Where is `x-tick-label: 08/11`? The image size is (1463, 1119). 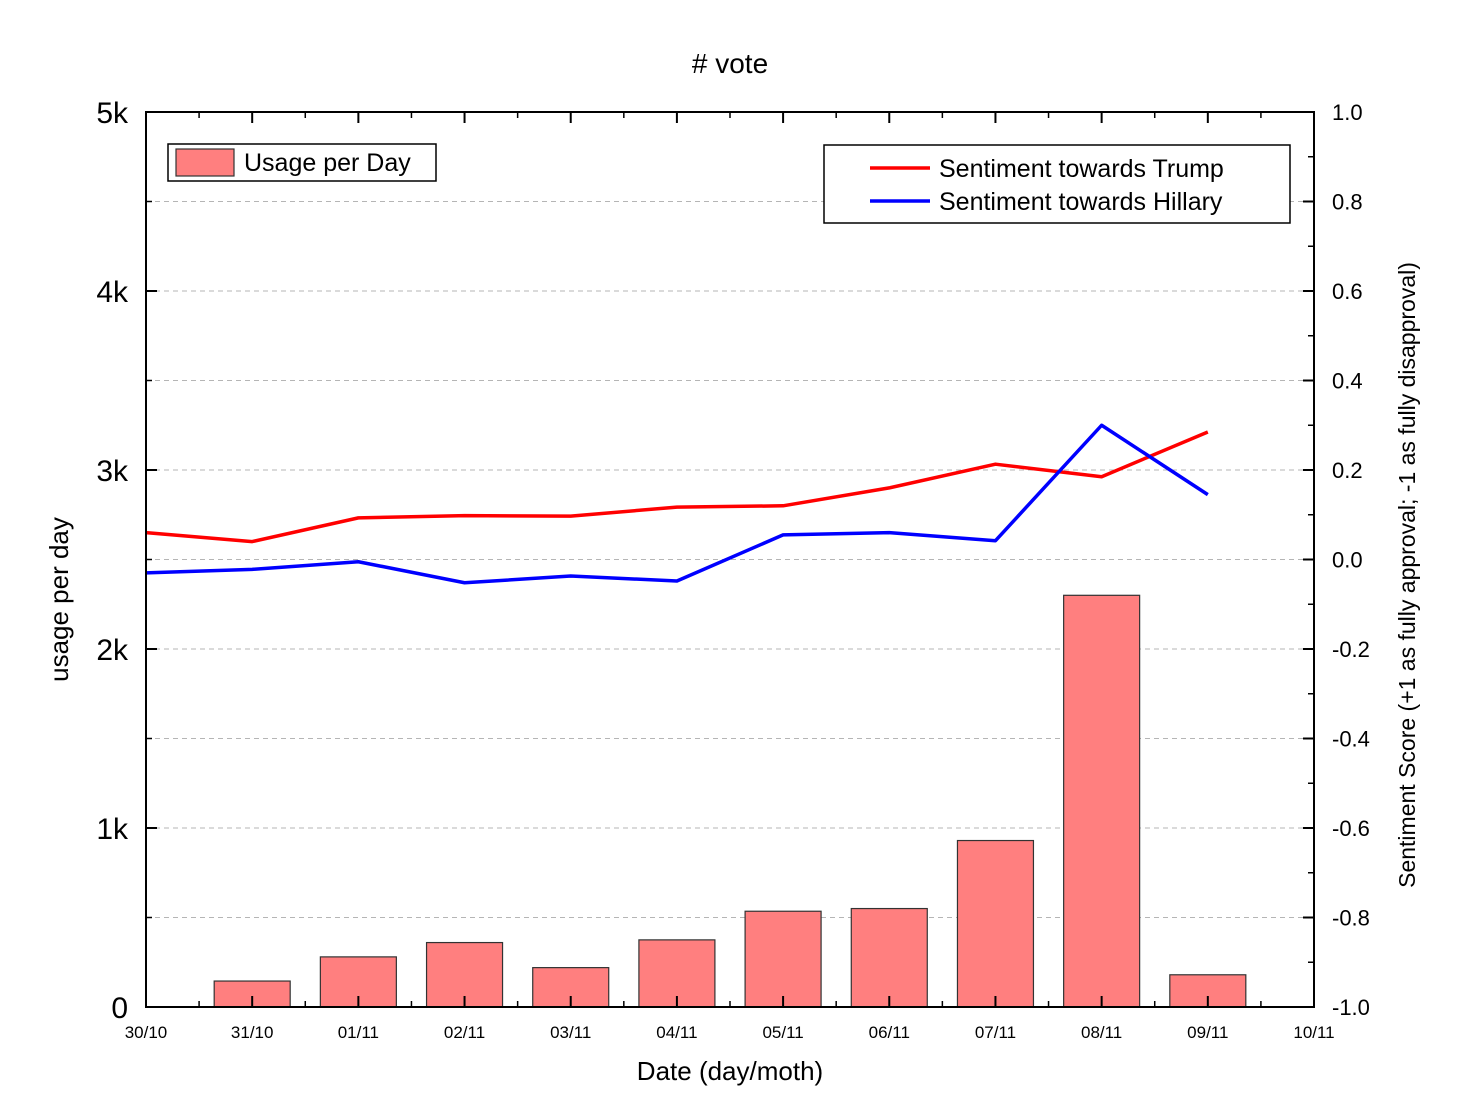
x-tick-label: 08/11 is located at coordinates (1101, 1032).